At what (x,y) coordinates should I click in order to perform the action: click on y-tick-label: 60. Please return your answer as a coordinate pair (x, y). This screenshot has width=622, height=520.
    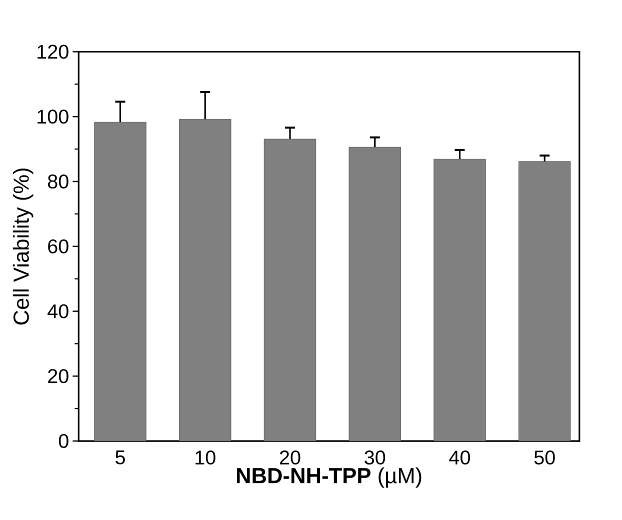
    Looking at the image, I should click on (58, 247).